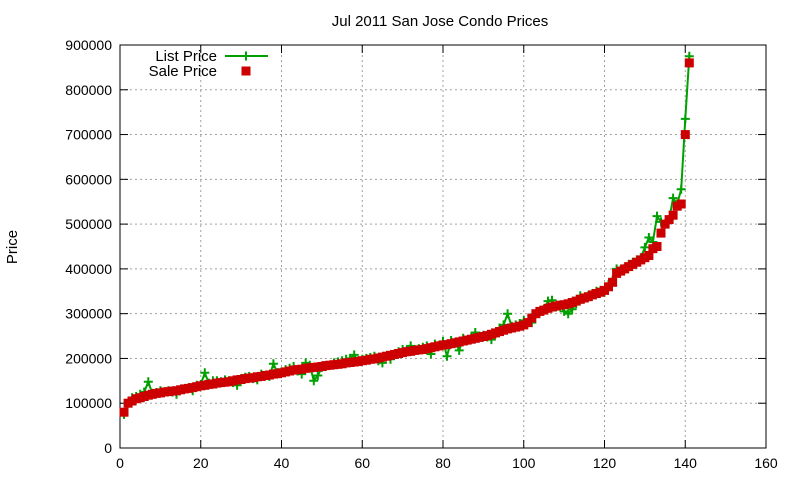  Describe the element at coordinates (108, 448) in the screenshot. I see `y-tick-label: 0` at that location.